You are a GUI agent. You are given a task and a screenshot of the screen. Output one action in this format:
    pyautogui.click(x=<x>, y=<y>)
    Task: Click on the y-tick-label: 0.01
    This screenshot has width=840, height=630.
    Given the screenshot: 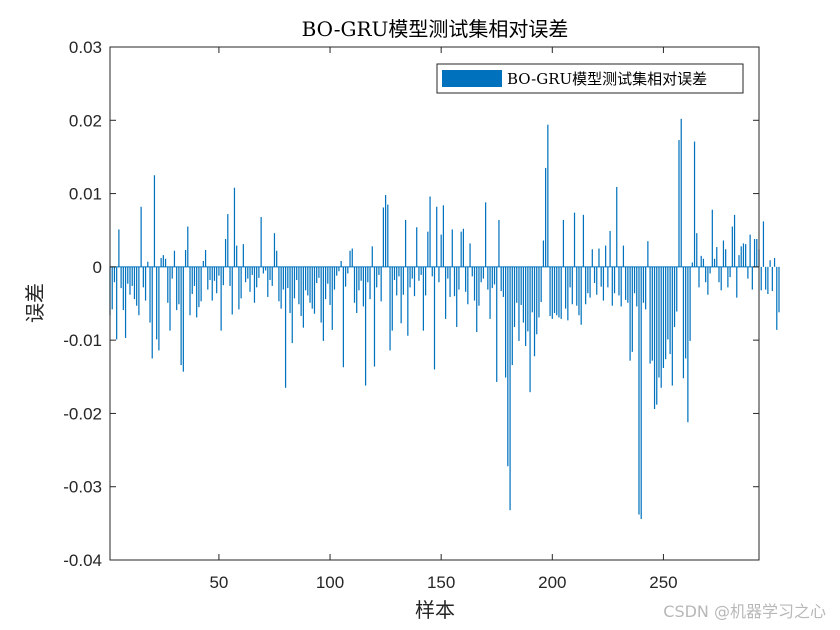 What is the action you would take?
    pyautogui.click(x=85, y=194)
    